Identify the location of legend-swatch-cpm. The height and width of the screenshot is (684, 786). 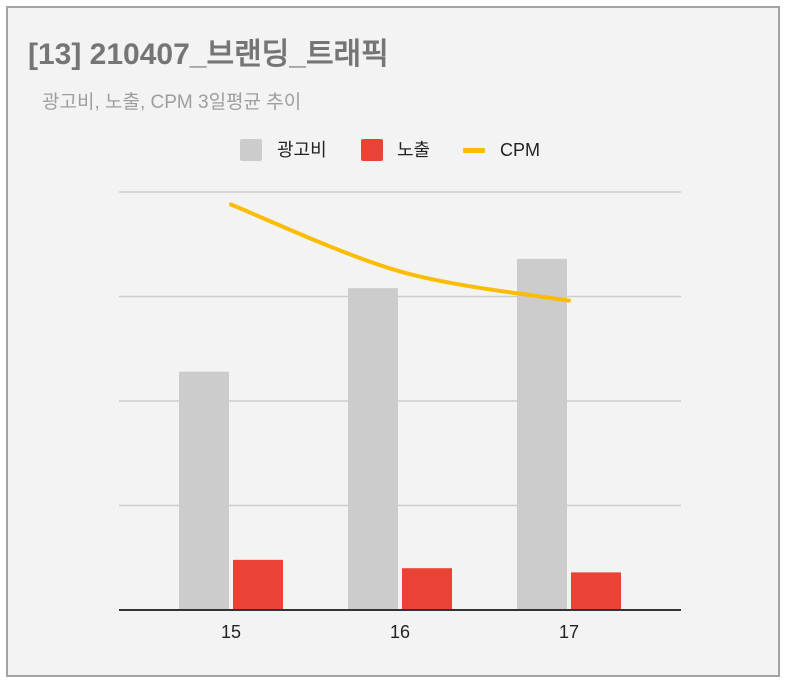
(474, 150).